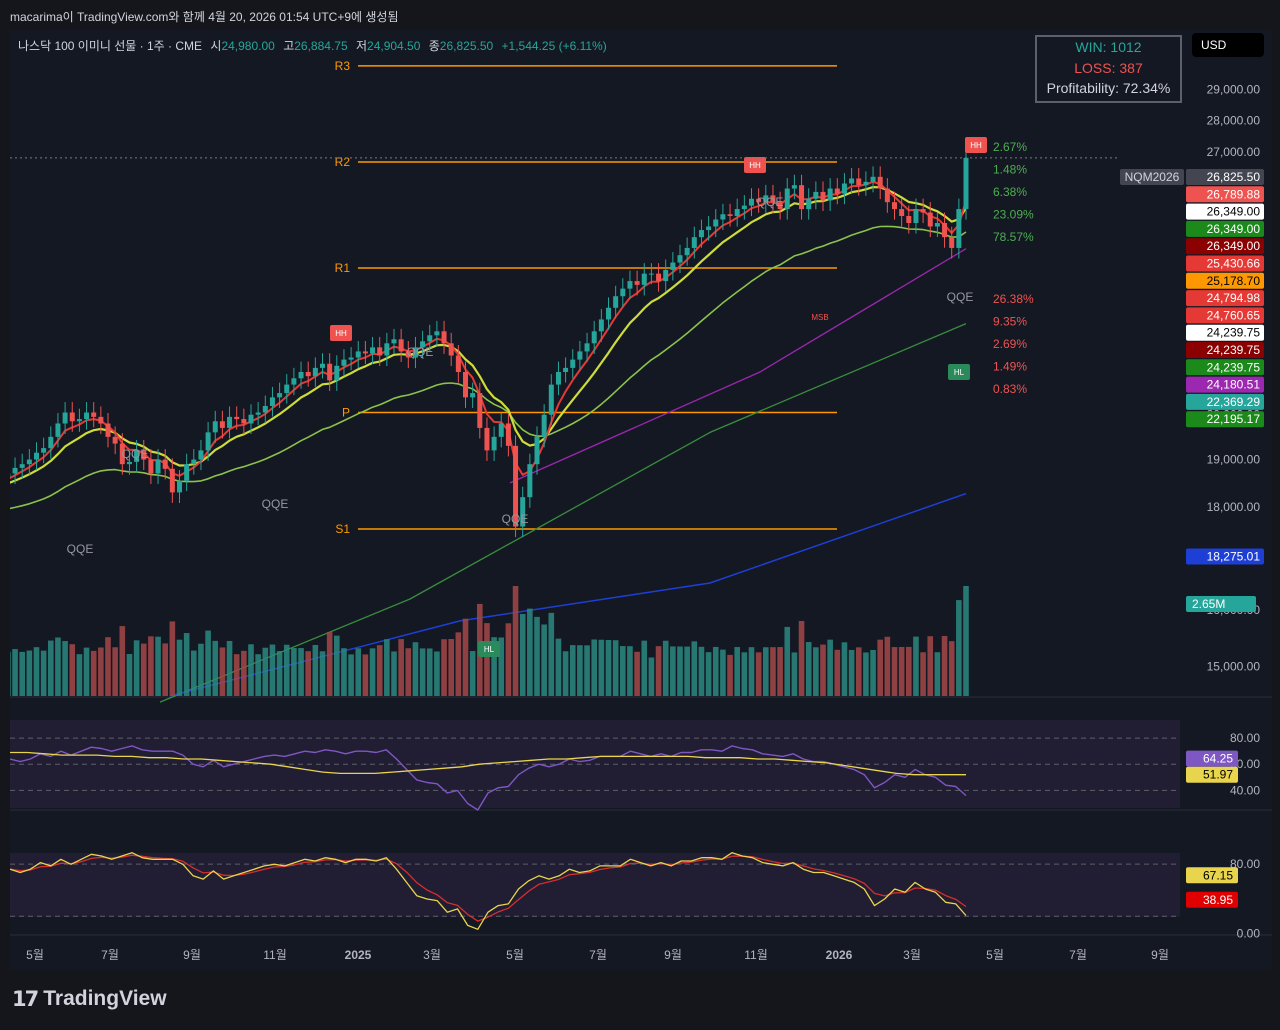 This screenshot has height=1030, width=1280. Describe the element at coordinates (89, 999) in the screenshot. I see `tradingview-logo: 17 TradingView` at that location.